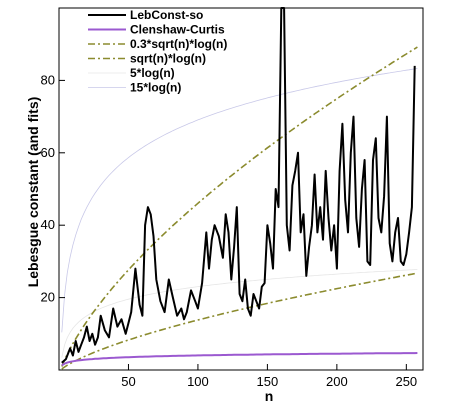 The width and height of the screenshot is (474, 417). What do you see at coordinates (152, 73) in the screenshot?
I see `legend-label: 5*log(n)` at bounding box center [152, 73].